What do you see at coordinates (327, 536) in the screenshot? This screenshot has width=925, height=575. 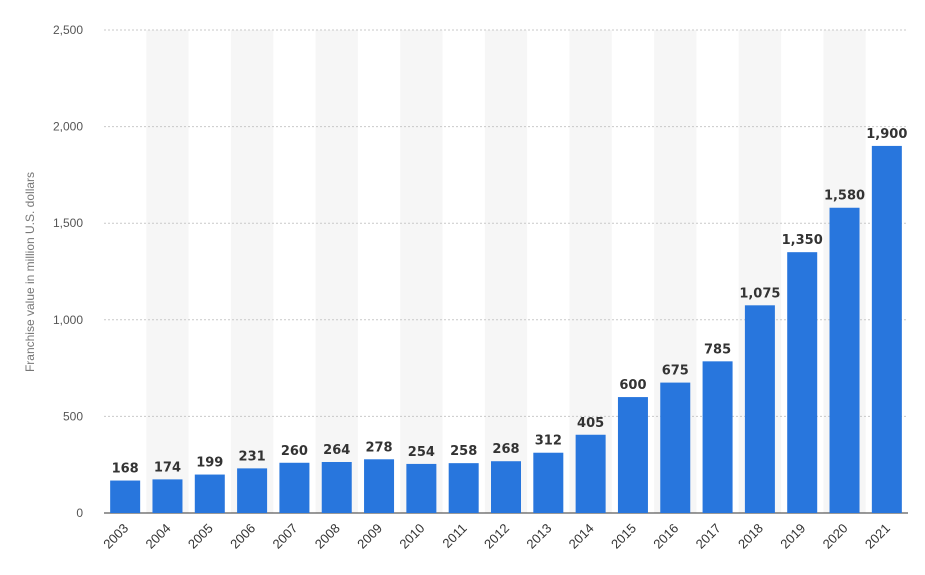 I see `x-tick-label: 2008` at bounding box center [327, 536].